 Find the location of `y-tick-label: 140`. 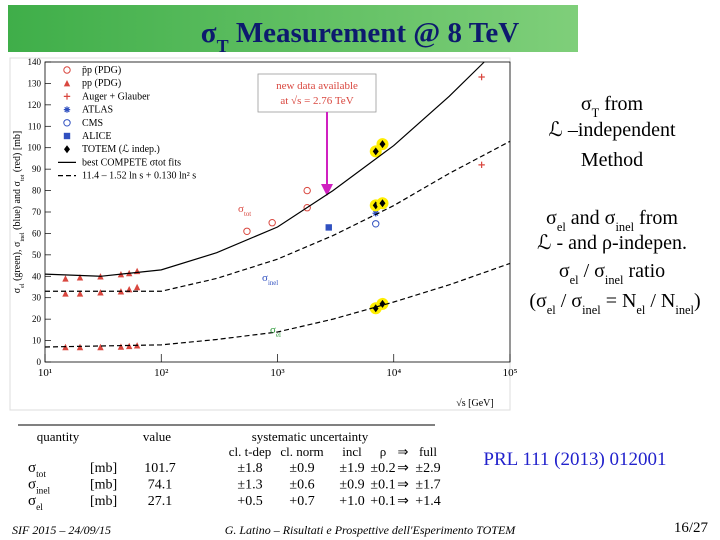

y-tick-label: 140 is located at coordinates (35, 62).